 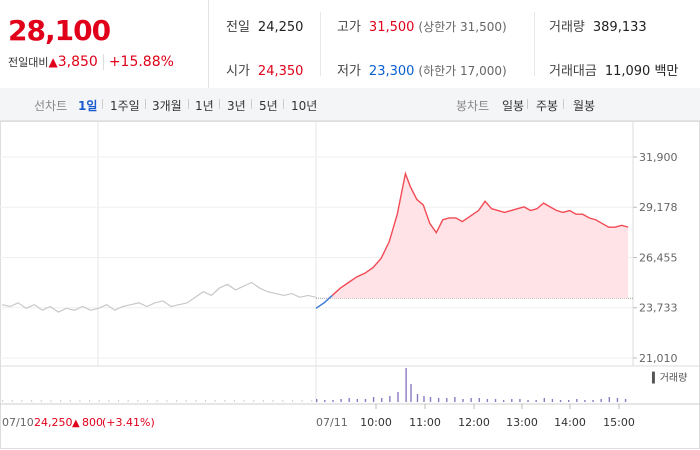 What do you see at coordinates (547, 106) in the screenshot?
I see `tab-weekly-candle: 주봉` at bounding box center [547, 106].